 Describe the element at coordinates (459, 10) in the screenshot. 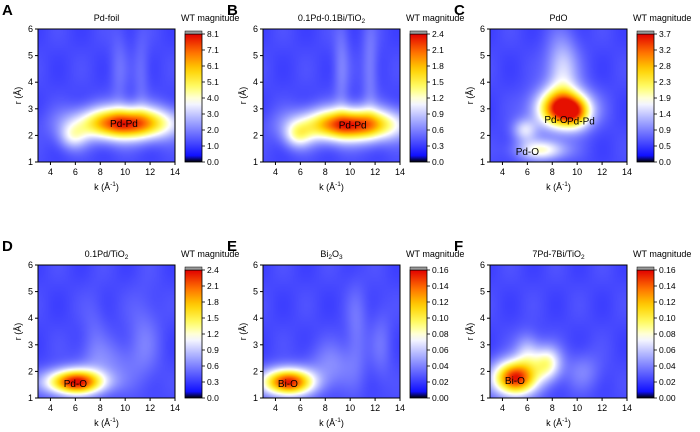

I see `panel-letter: C` at that location.